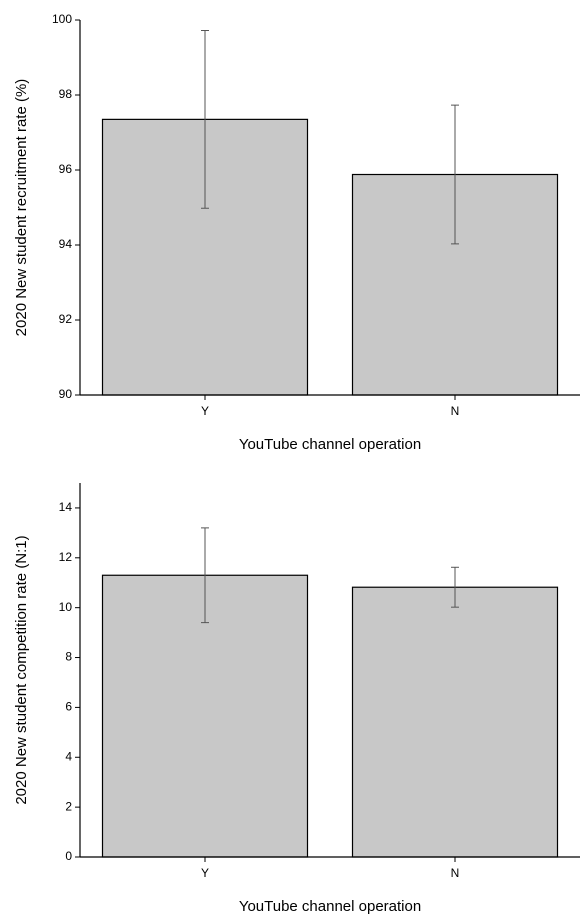 The height and width of the screenshot is (916, 582). Describe the element at coordinates (66, 169) in the screenshot. I see `y-tick-label: 96` at that location.